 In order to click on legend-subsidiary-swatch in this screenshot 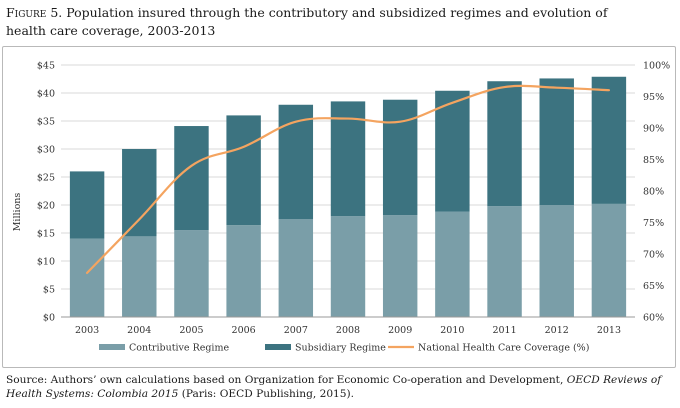, I will do `click(278, 347)`.